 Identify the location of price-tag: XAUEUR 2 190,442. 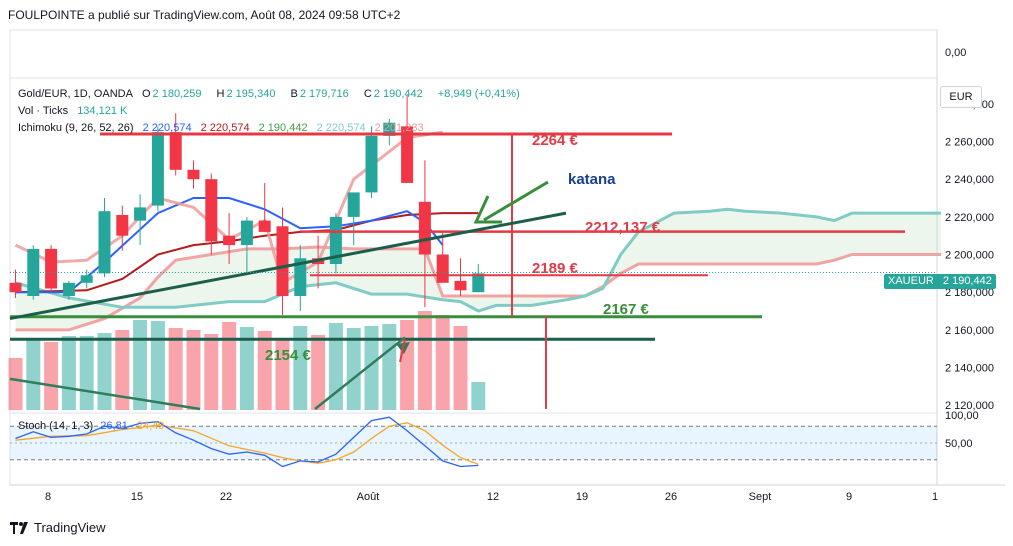
(940, 281).